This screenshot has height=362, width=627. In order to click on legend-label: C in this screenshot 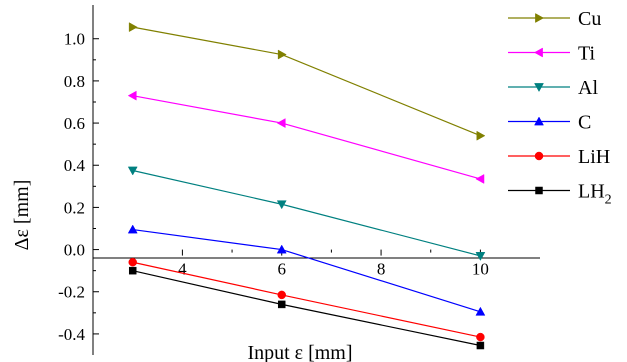, I will do `click(584, 123)`.